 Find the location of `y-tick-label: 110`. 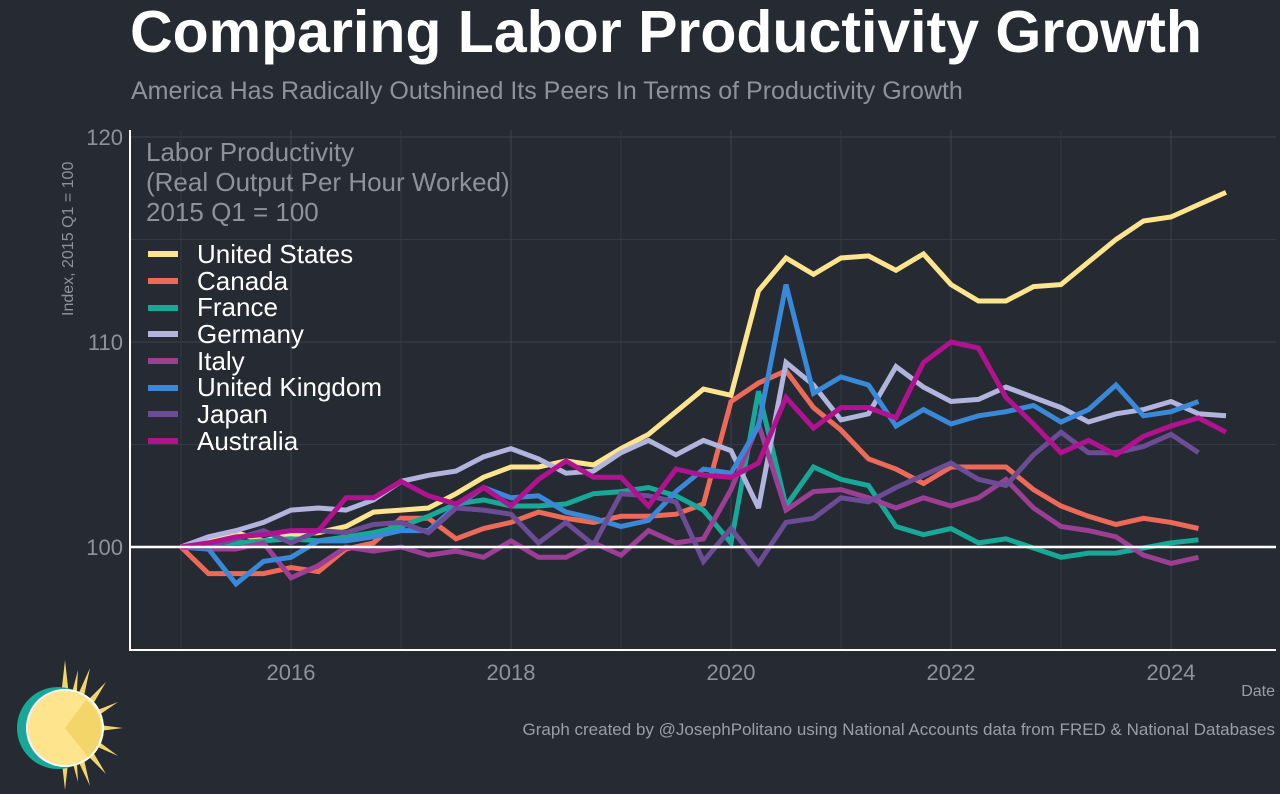

y-tick-label: 110 is located at coordinates (105, 342).